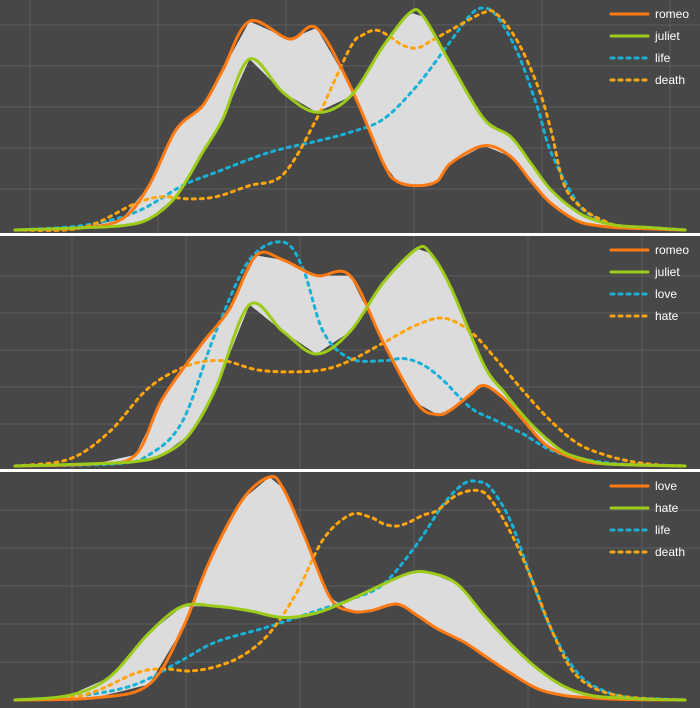 The height and width of the screenshot is (708, 700). Describe the element at coordinates (649, 283) in the screenshot. I see `legend: romeo juliet love hate` at that location.